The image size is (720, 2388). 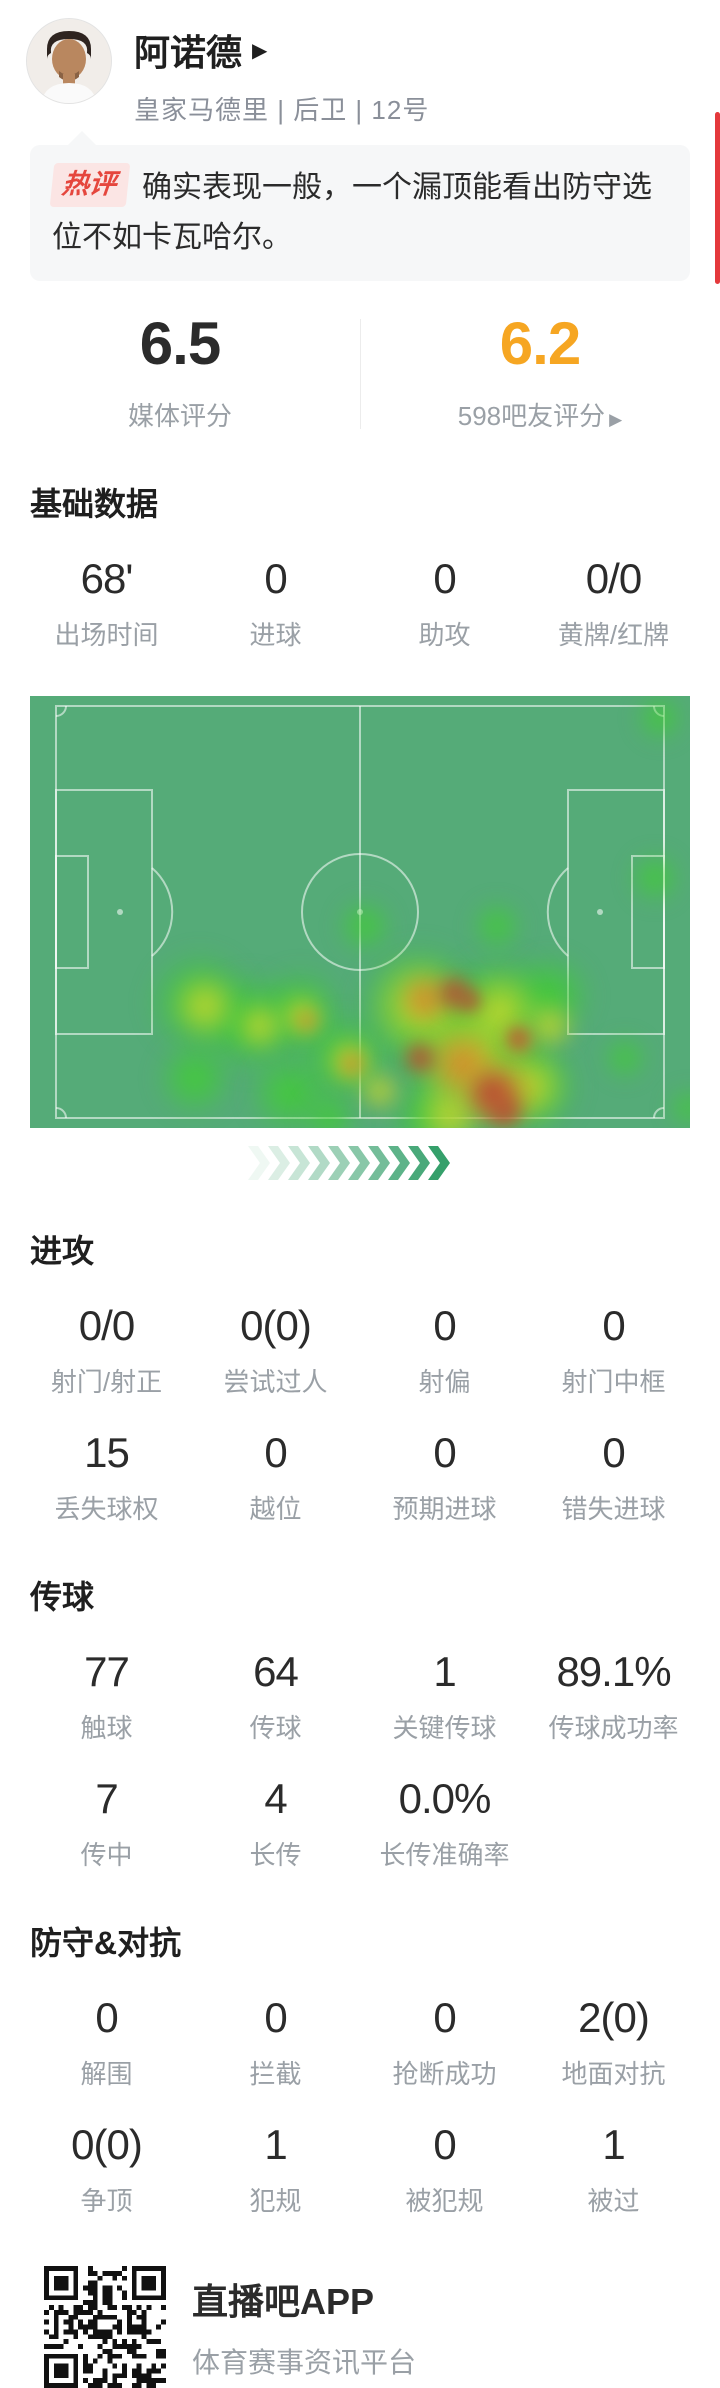 I want to click on stat-label: 长传, so click(x=275, y=1855).